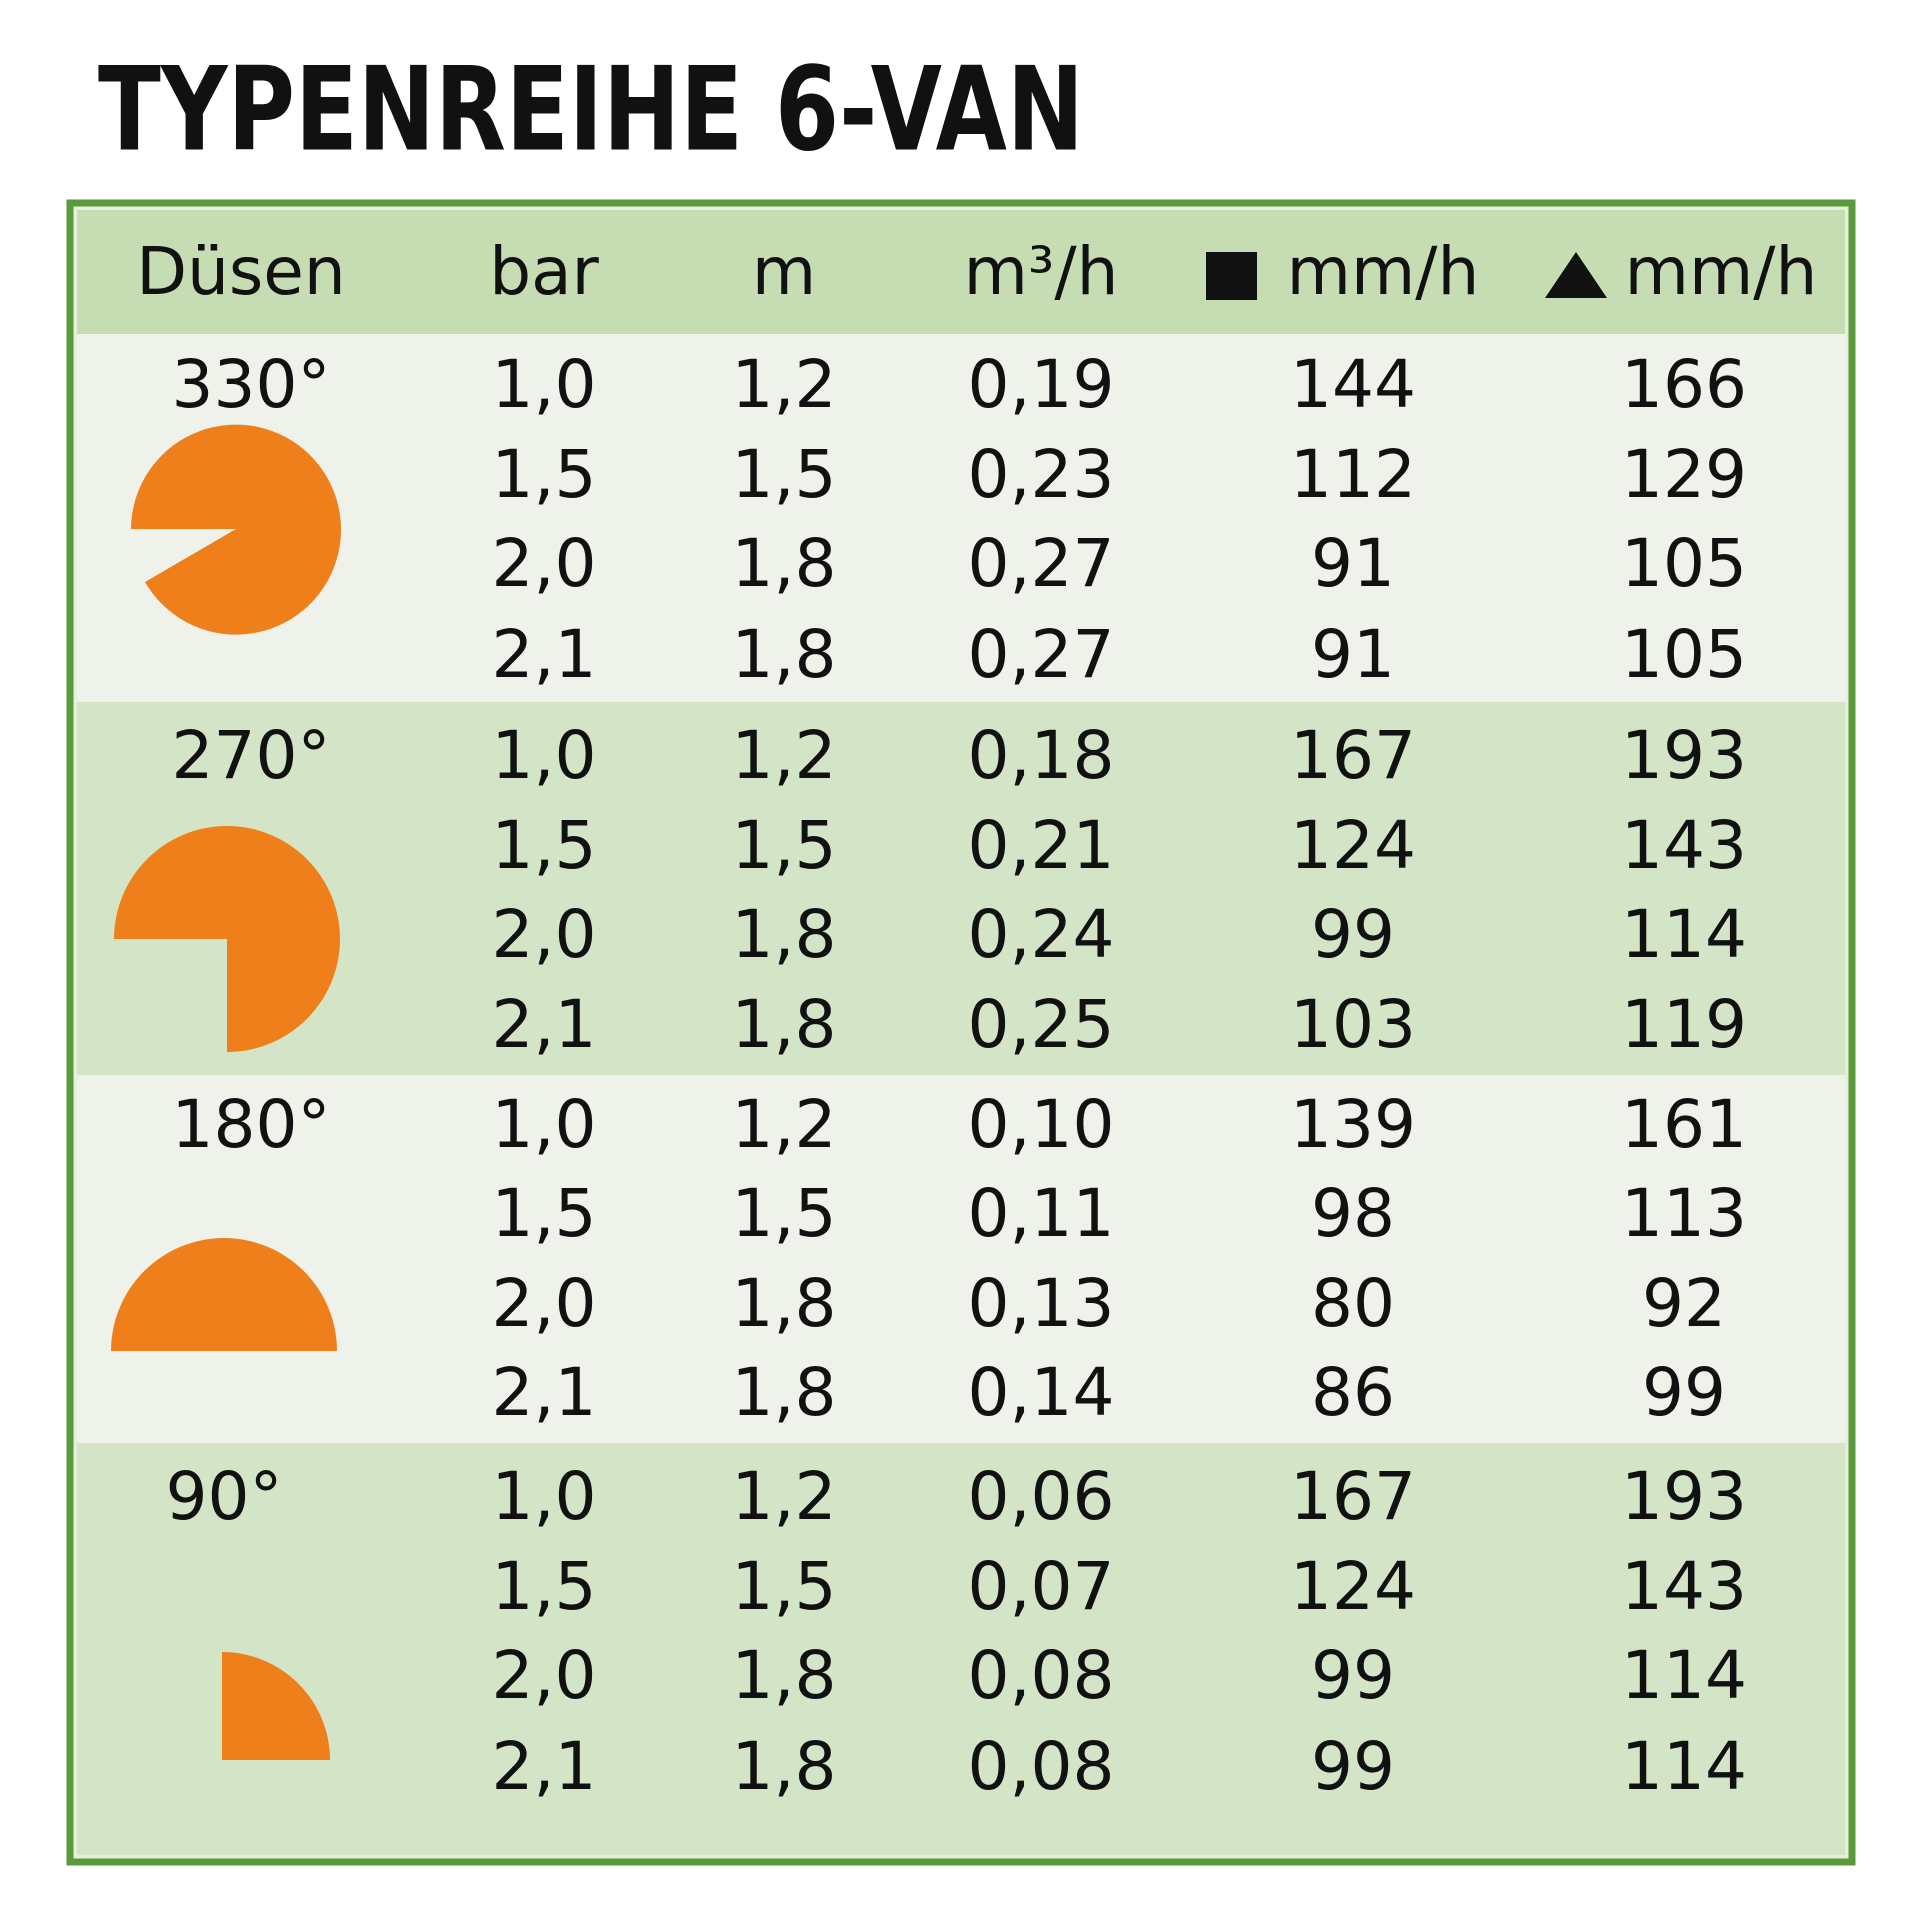  Describe the element at coordinates (251, 755) in the screenshot. I see `group-label: 270°` at that location.